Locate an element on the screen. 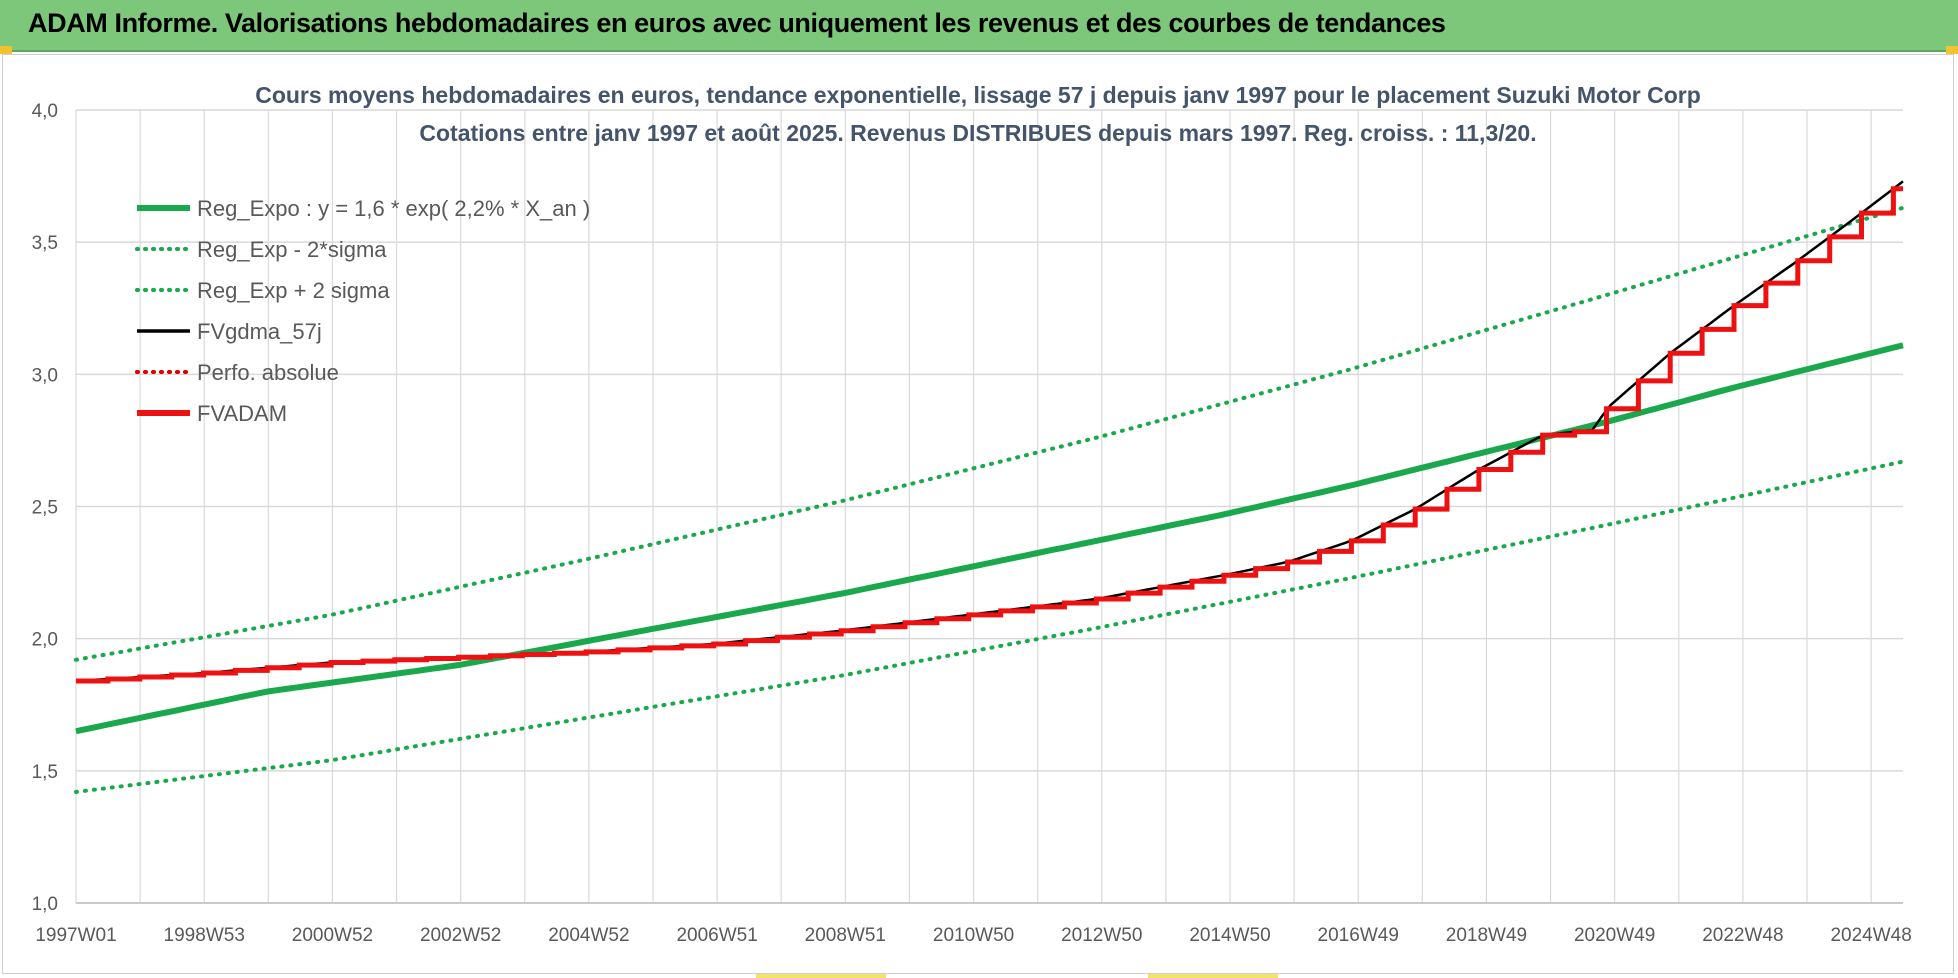 The width and height of the screenshot is (1958, 978). x-tick-label: 2008W51 is located at coordinates (845, 935).